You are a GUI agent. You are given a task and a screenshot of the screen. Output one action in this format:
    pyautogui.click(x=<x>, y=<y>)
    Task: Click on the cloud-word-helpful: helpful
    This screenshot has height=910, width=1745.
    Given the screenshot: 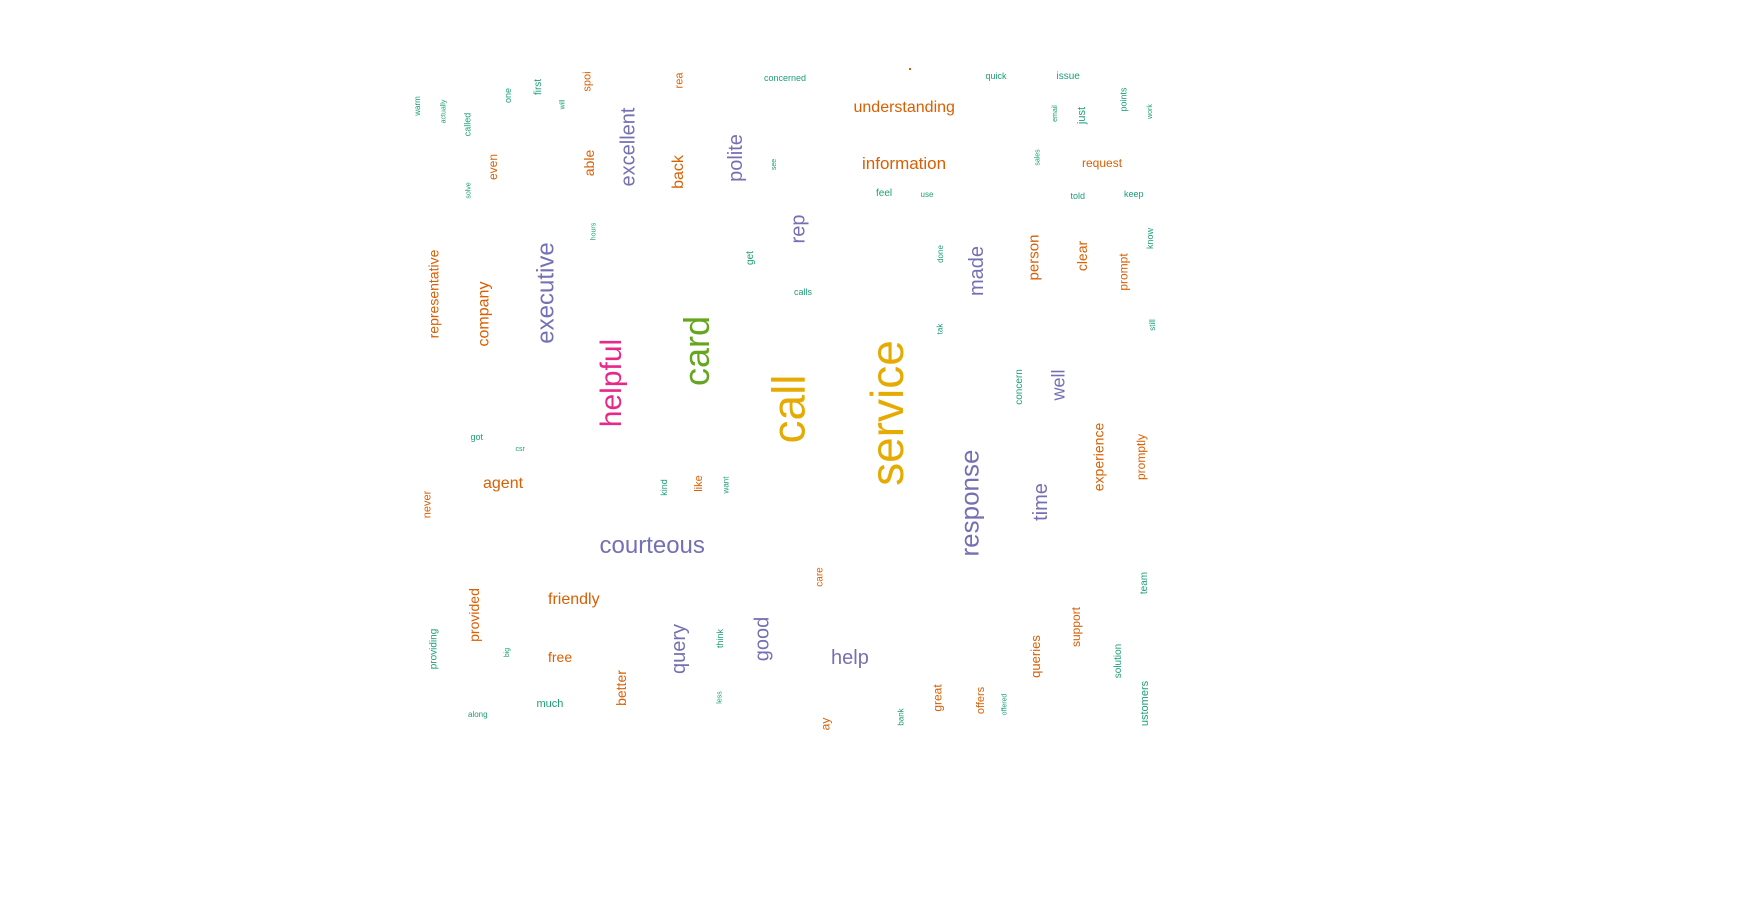 What is the action you would take?
    pyautogui.click(x=612, y=383)
    